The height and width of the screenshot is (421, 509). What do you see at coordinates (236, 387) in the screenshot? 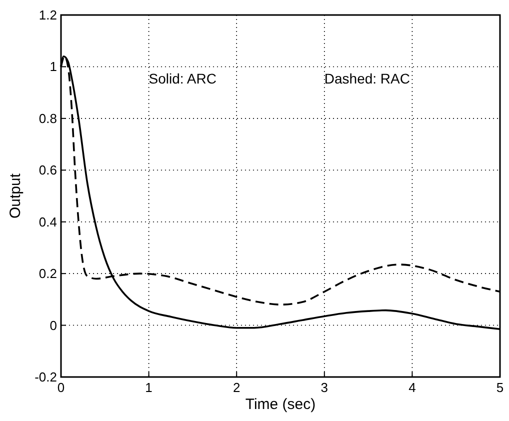
I see `x-tick-label: 2` at bounding box center [236, 387].